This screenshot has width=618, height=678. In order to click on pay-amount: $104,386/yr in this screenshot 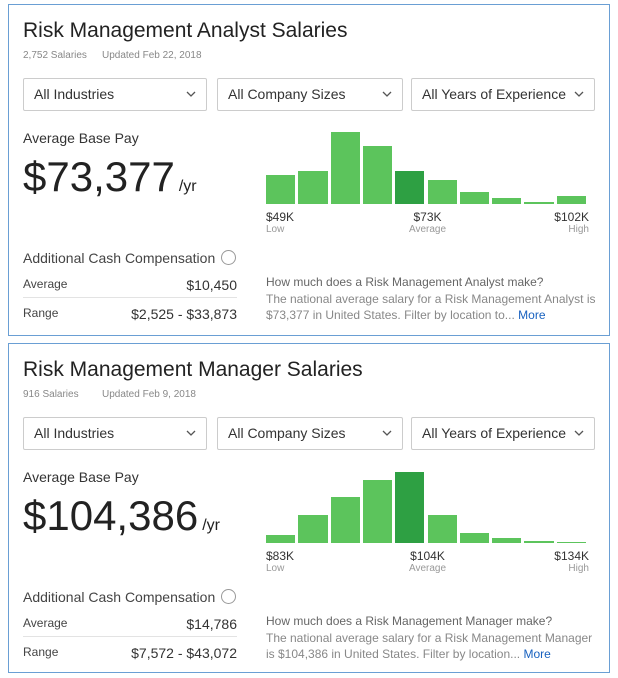, I will do `click(121, 516)`.